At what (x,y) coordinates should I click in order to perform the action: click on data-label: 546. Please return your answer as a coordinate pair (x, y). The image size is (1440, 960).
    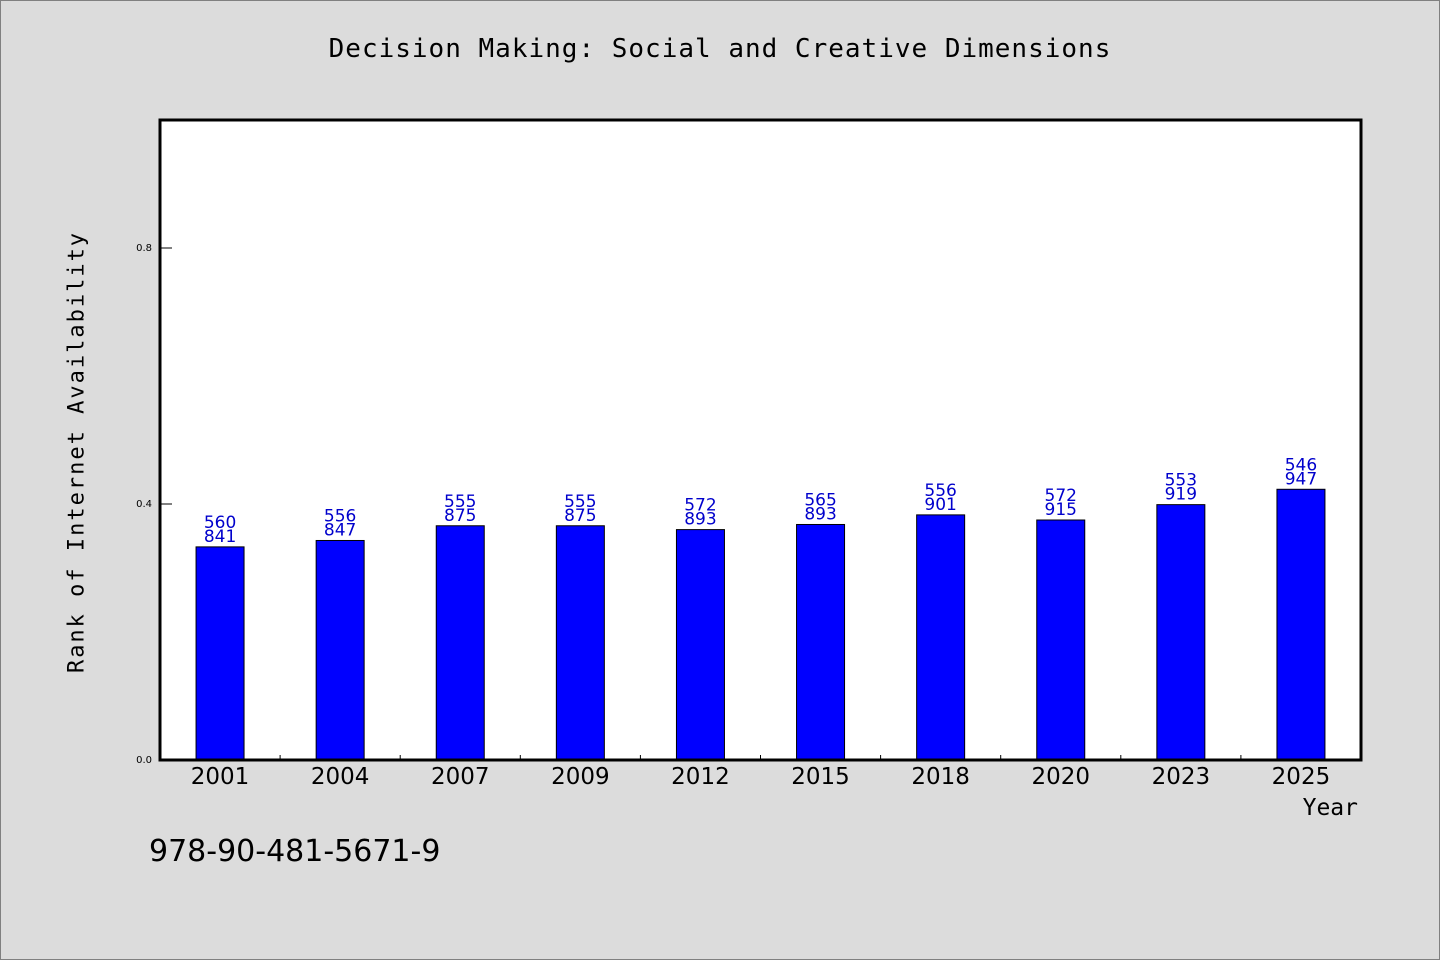
    Looking at the image, I should click on (1301, 465).